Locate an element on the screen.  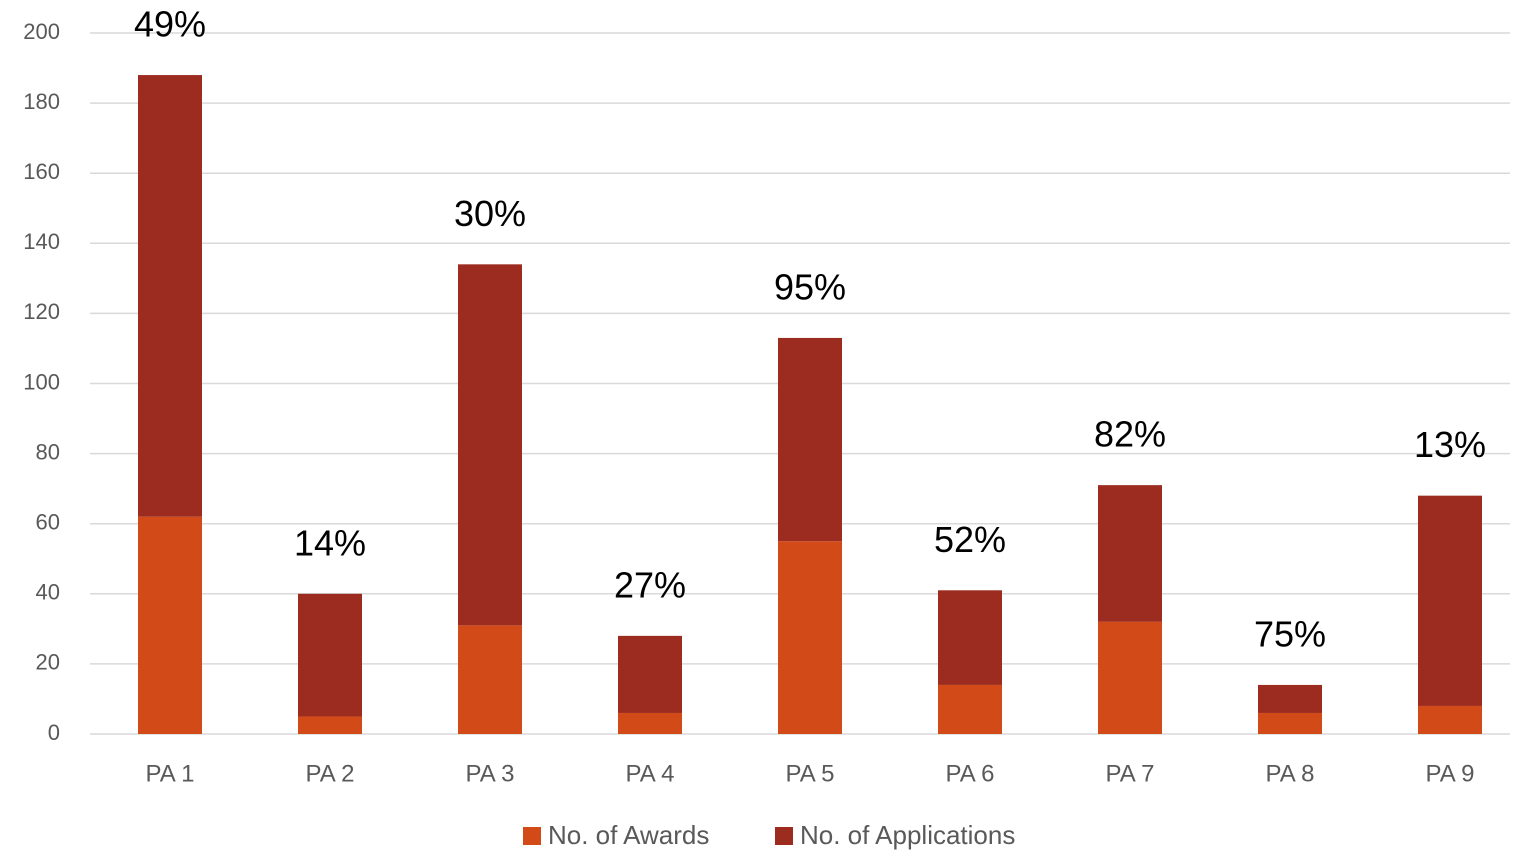
data-label: 14% is located at coordinates (330, 542).